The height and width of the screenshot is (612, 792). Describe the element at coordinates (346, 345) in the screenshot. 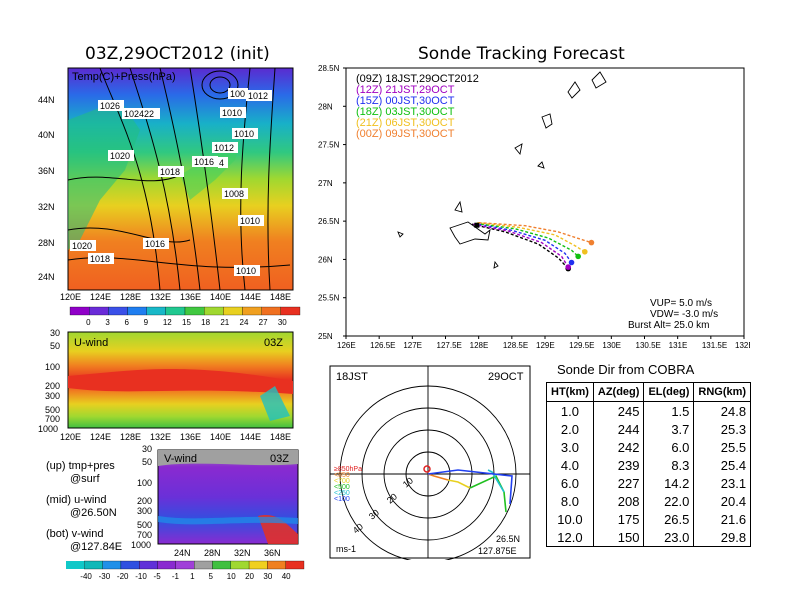

I see `x-tick-label: 126E` at that location.